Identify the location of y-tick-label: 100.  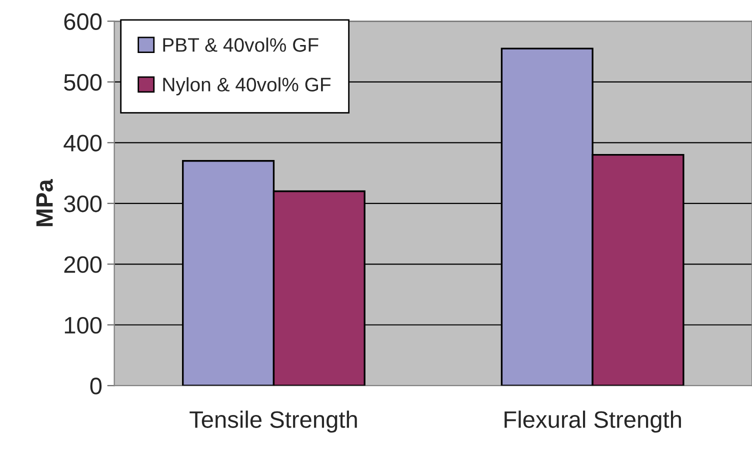
(83, 325).